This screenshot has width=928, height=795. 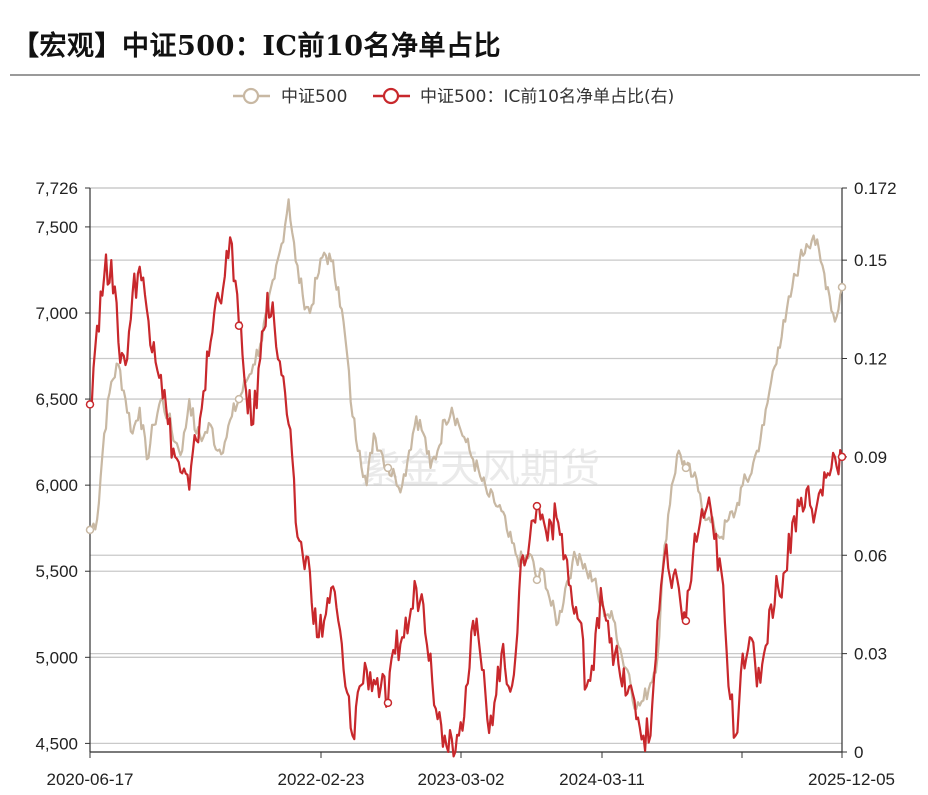 What do you see at coordinates (870, 359) in the screenshot?
I see `y-right-tick-label-4: 0.12` at bounding box center [870, 359].